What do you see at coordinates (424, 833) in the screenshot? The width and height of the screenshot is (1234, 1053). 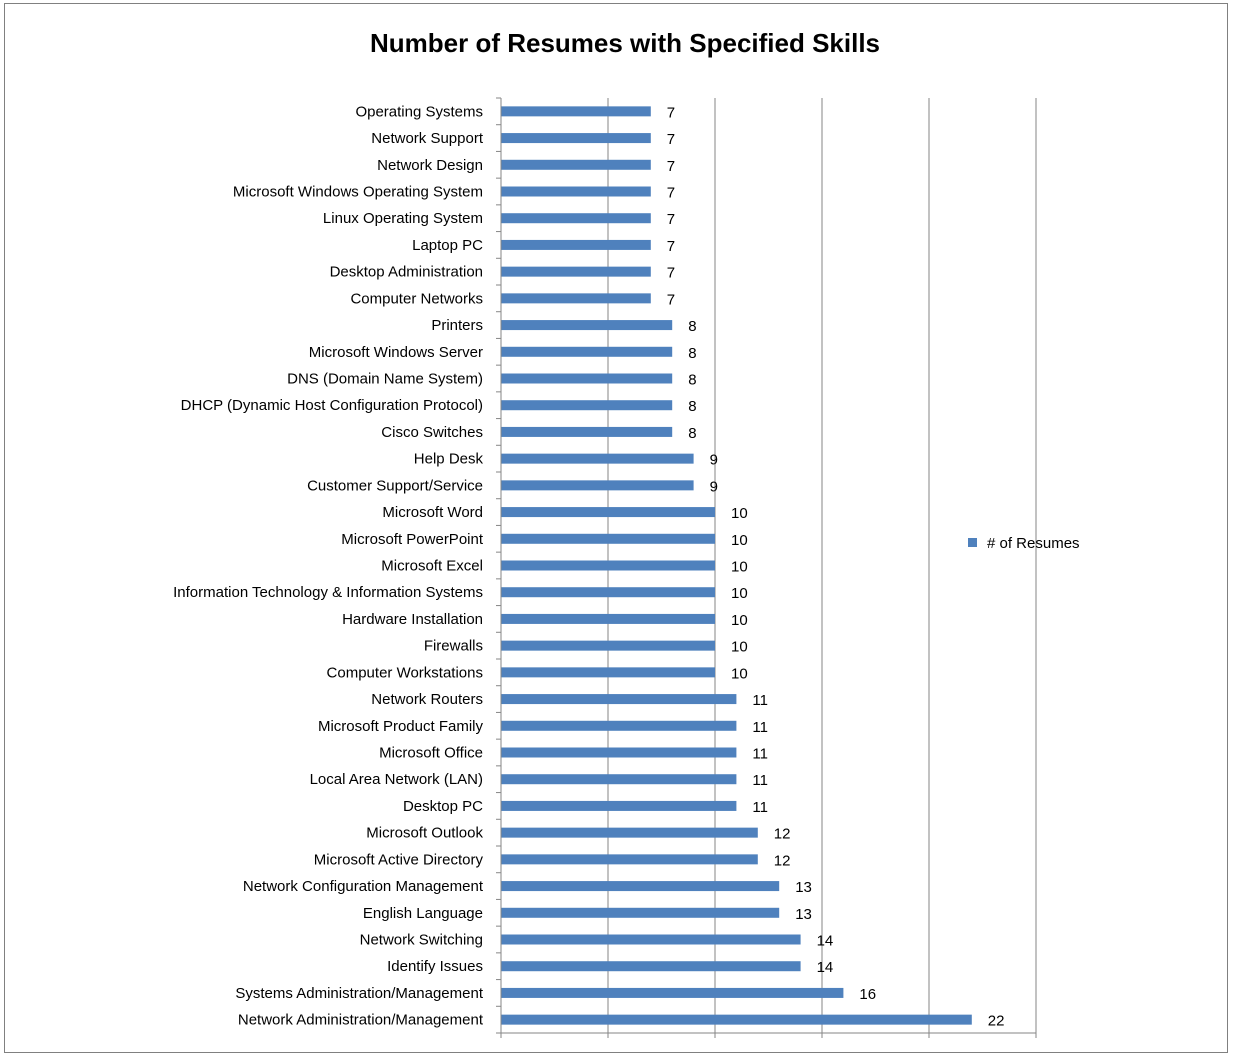 I see `category-label: Microsoft Outlook` at bounding box center [424, 833].